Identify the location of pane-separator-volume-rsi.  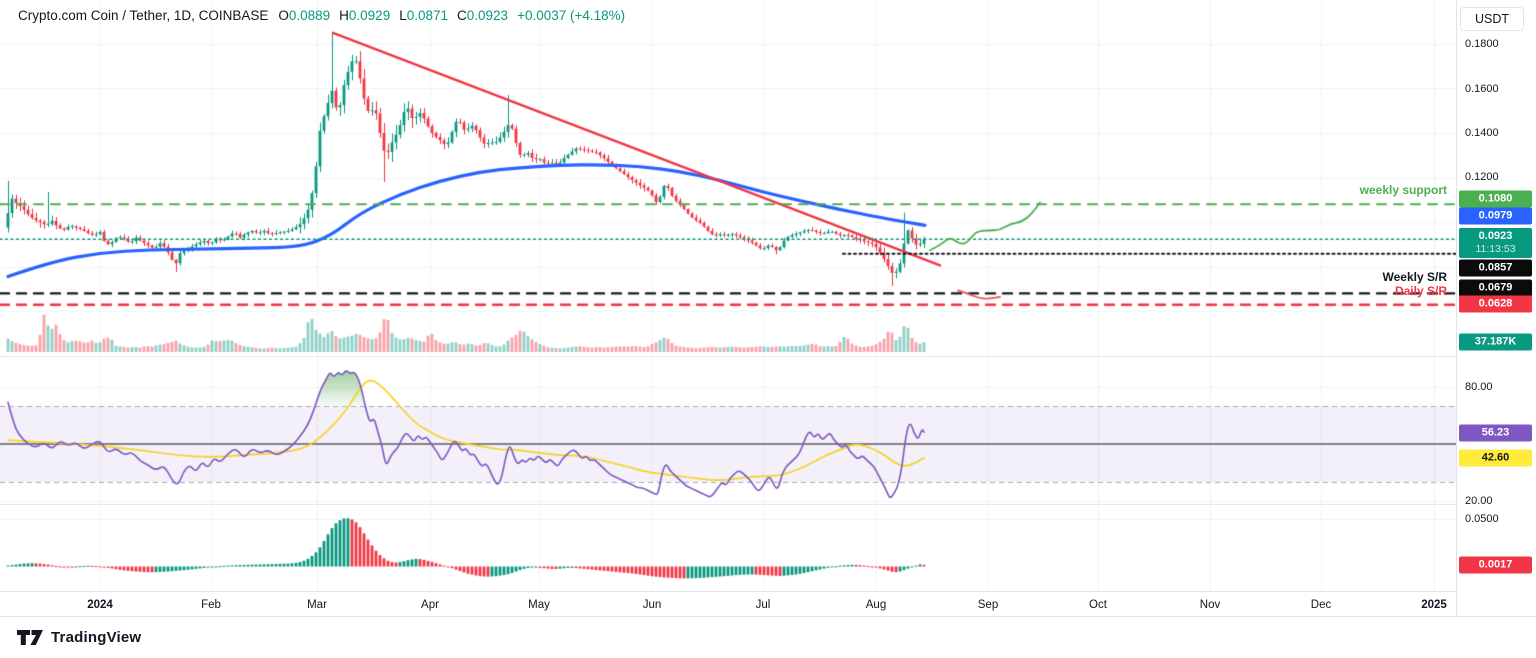
(728, 356).